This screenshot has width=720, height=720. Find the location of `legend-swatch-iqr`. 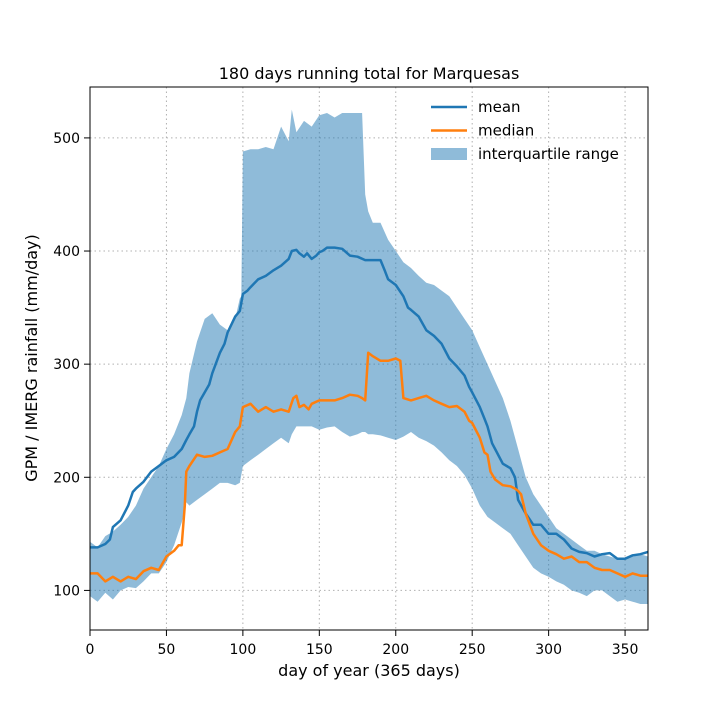

legend-swatch-iqr is located at coordinates (449, 154).